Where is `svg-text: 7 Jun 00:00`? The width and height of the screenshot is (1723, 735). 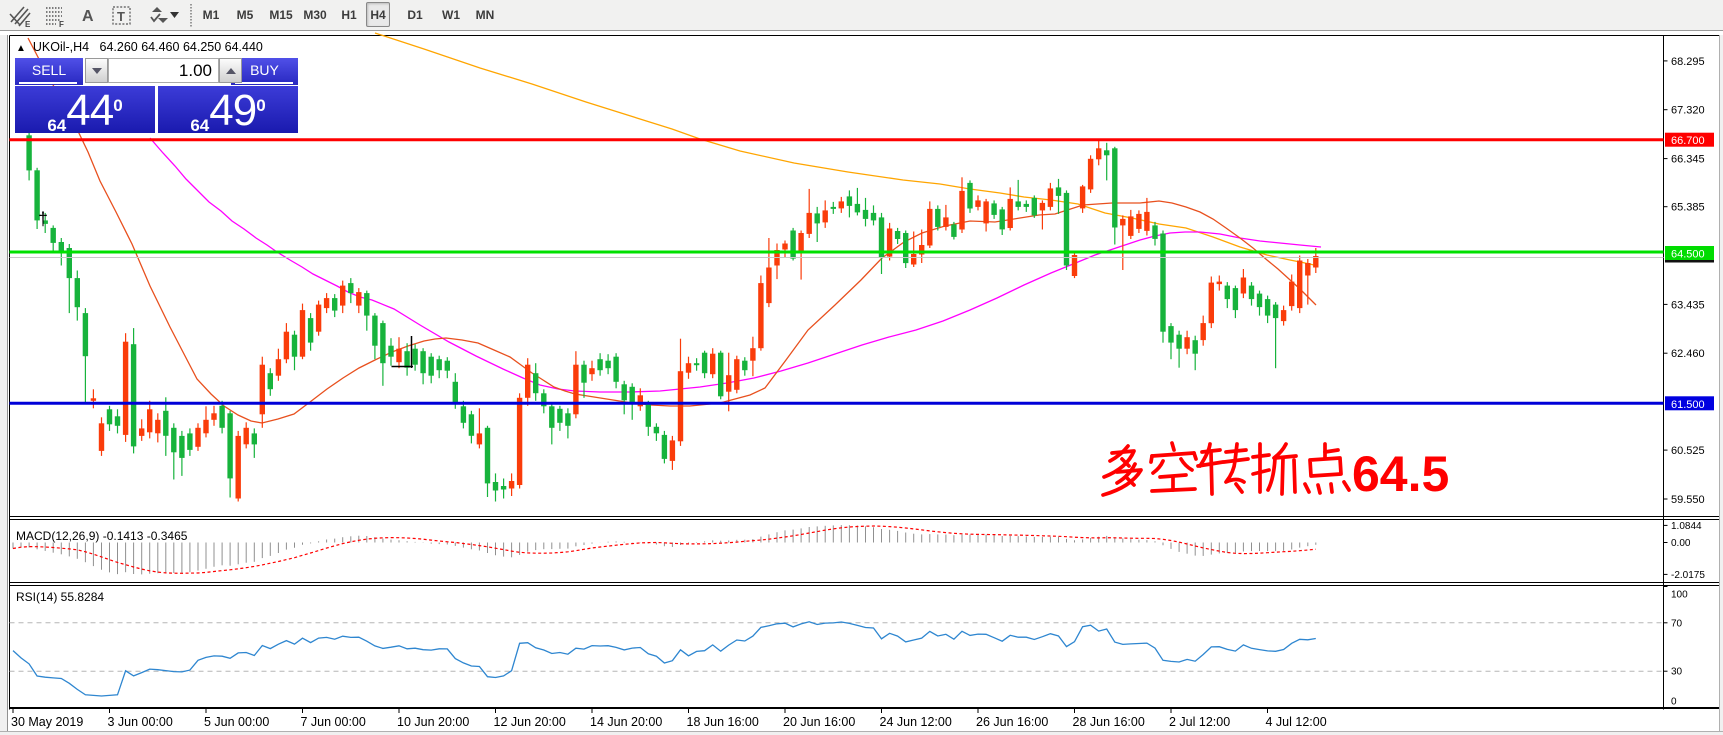 svg-text: 7 Jun 00:00 is located at coordinates (333, 722).